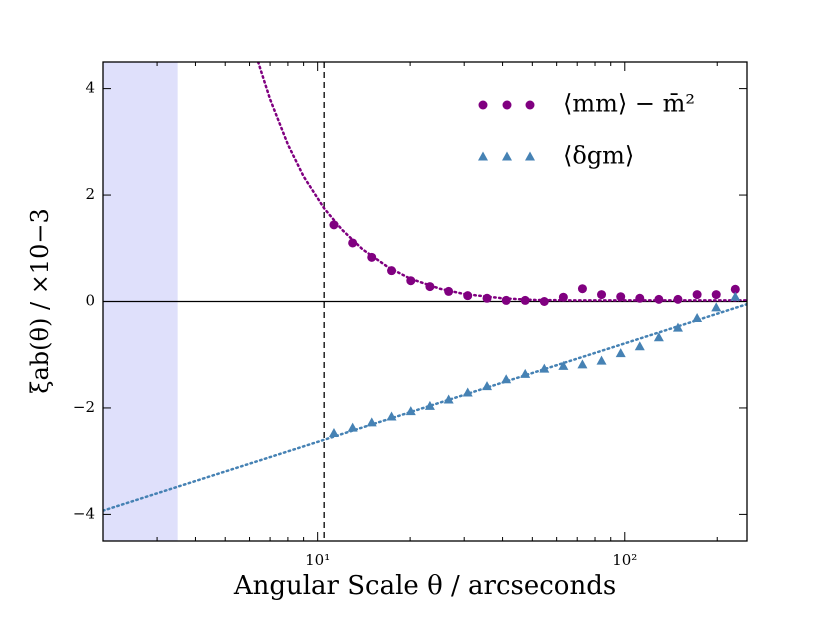 This screenshot has width=830, height=623. Describe the element at coordinates (629, 104) in the screenshot. I see `legend-label: ⟨mm⟩ − m̄²` at that location.